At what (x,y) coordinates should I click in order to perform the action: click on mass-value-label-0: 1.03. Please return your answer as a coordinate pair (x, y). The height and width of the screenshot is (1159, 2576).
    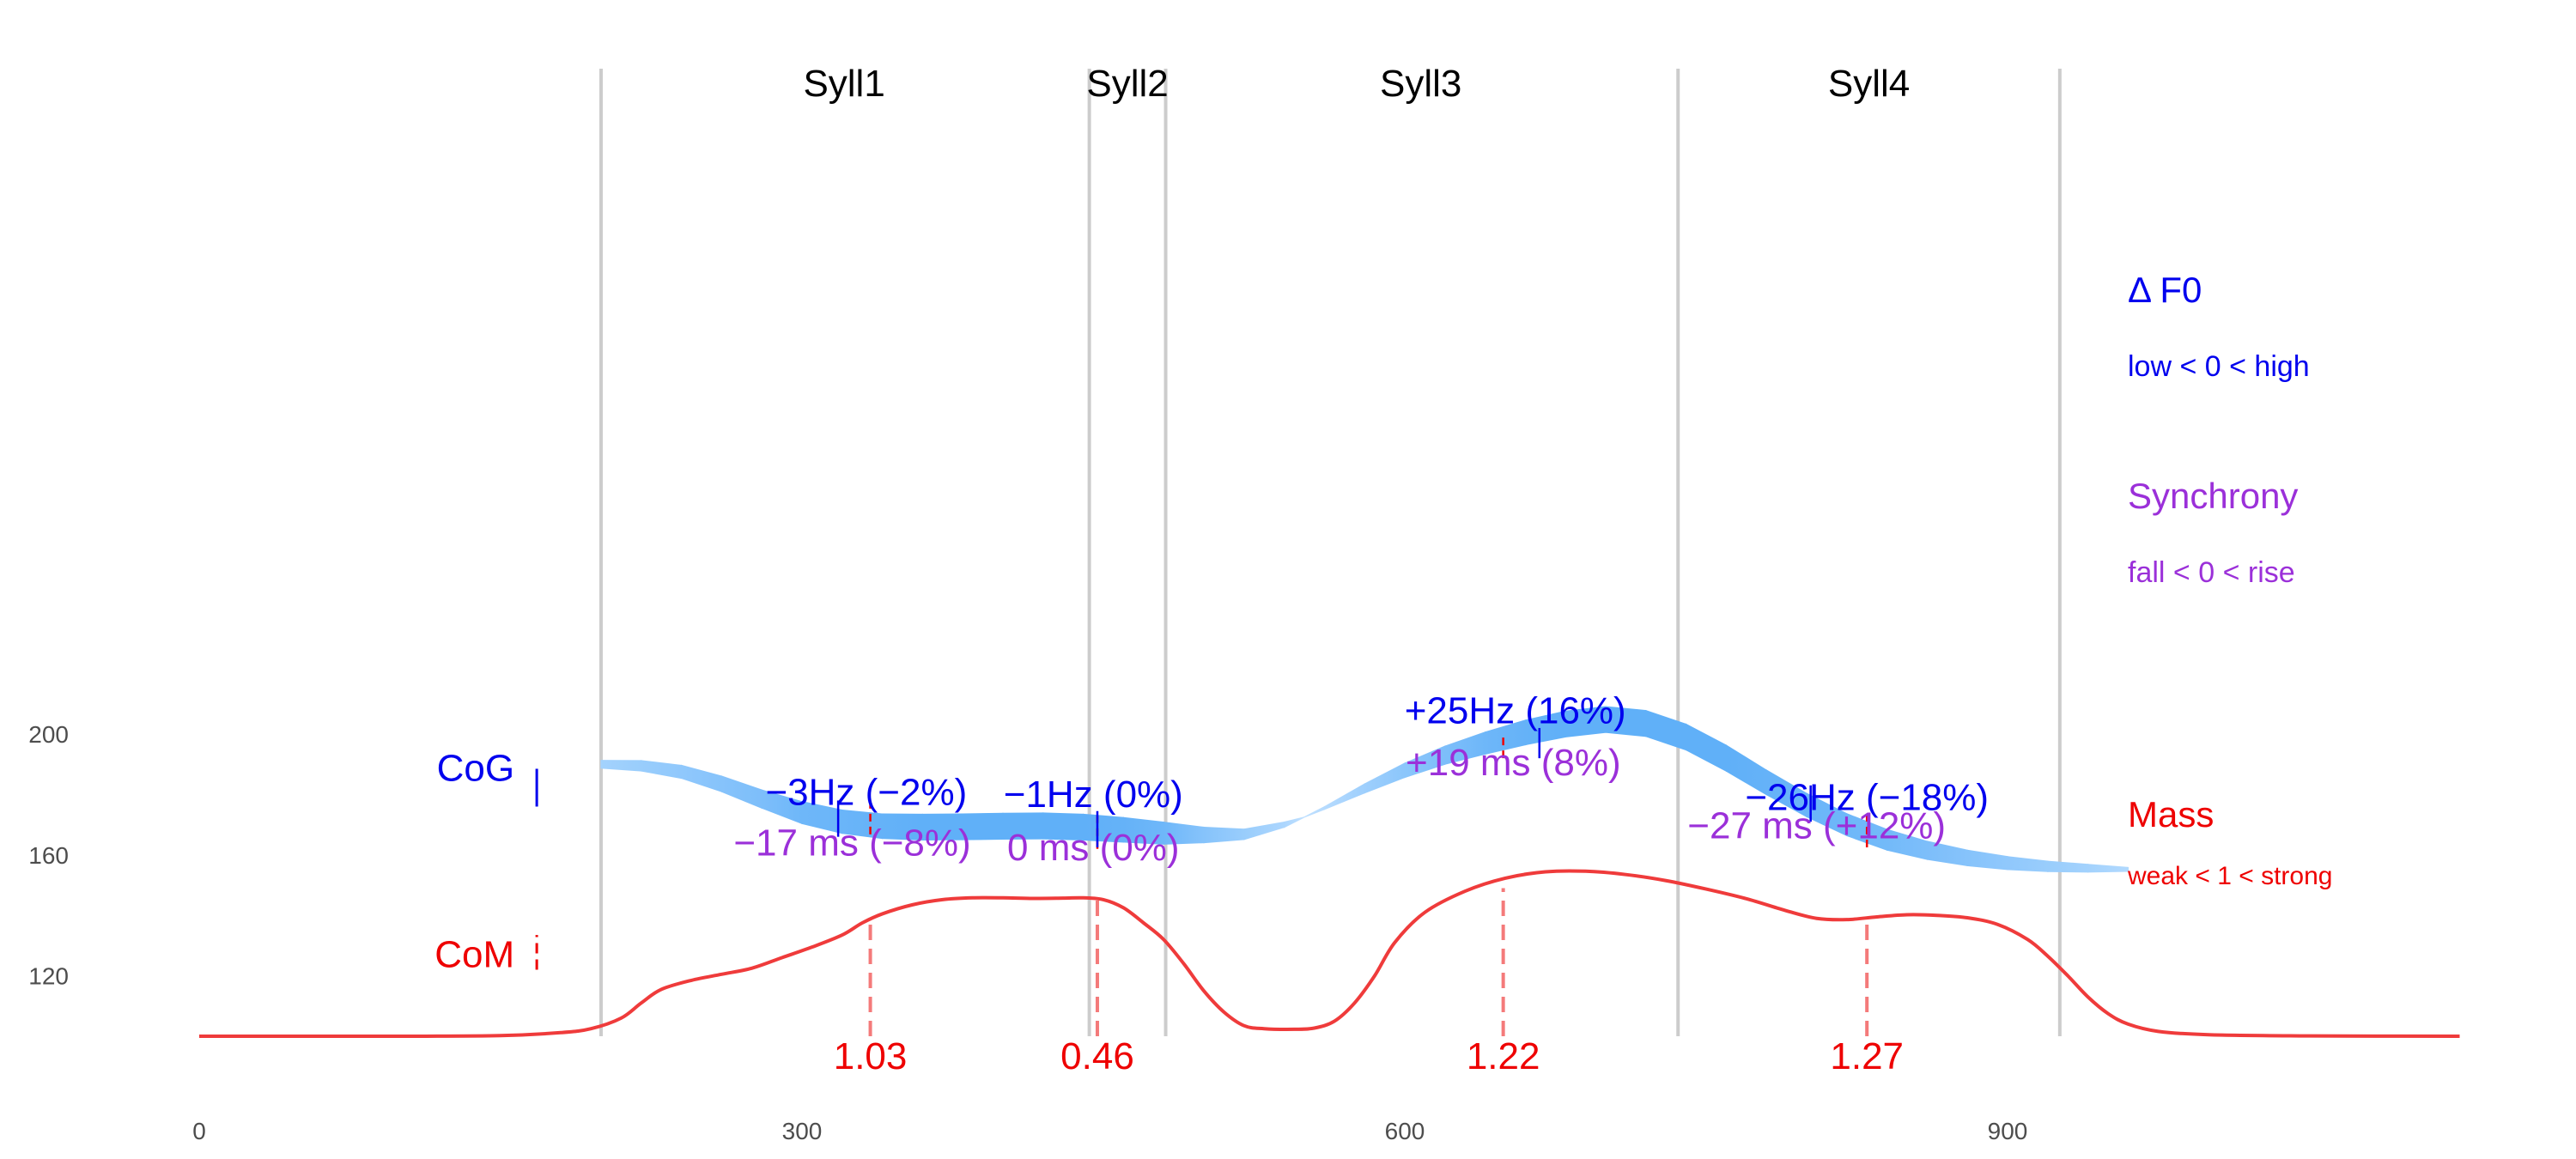
    Looking at the image, I should click on (871, 1056).